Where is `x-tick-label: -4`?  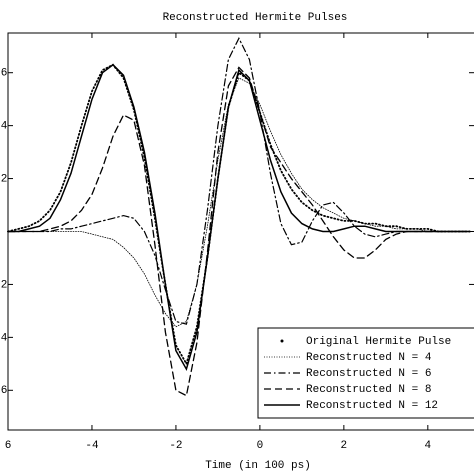
x-tick-label: -4 is located at coordinates (92, 446).